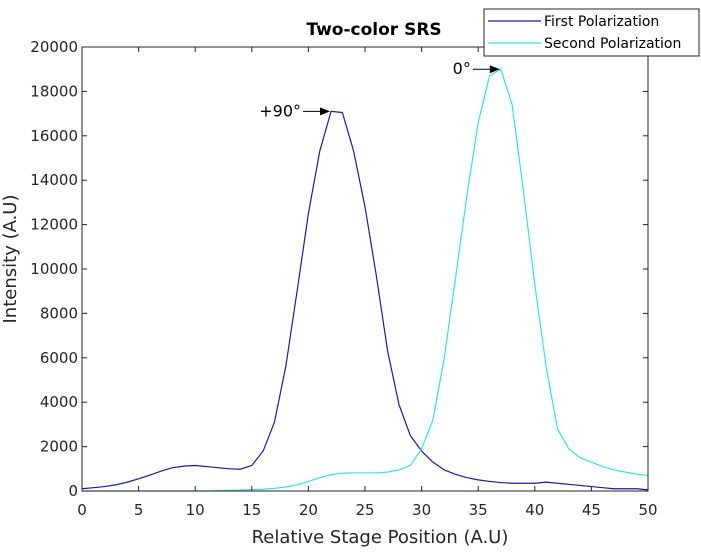 The height and width of the screenshot is (557, 701). What do you see at coordinates (54, 47) in the screenshot?
I see `y-tick-label: 20000` at bounding box center [54, 47].